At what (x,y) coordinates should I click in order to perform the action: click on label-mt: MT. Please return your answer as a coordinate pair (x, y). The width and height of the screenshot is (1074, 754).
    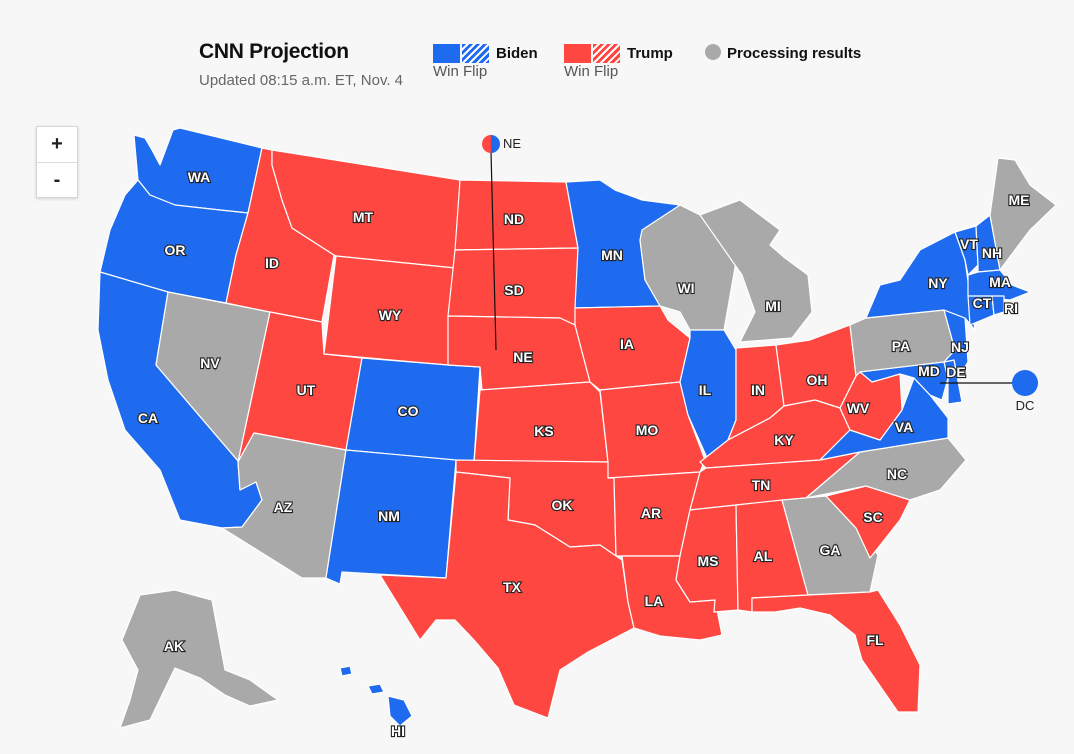
    Looking at the image, I should click on (363, 217).